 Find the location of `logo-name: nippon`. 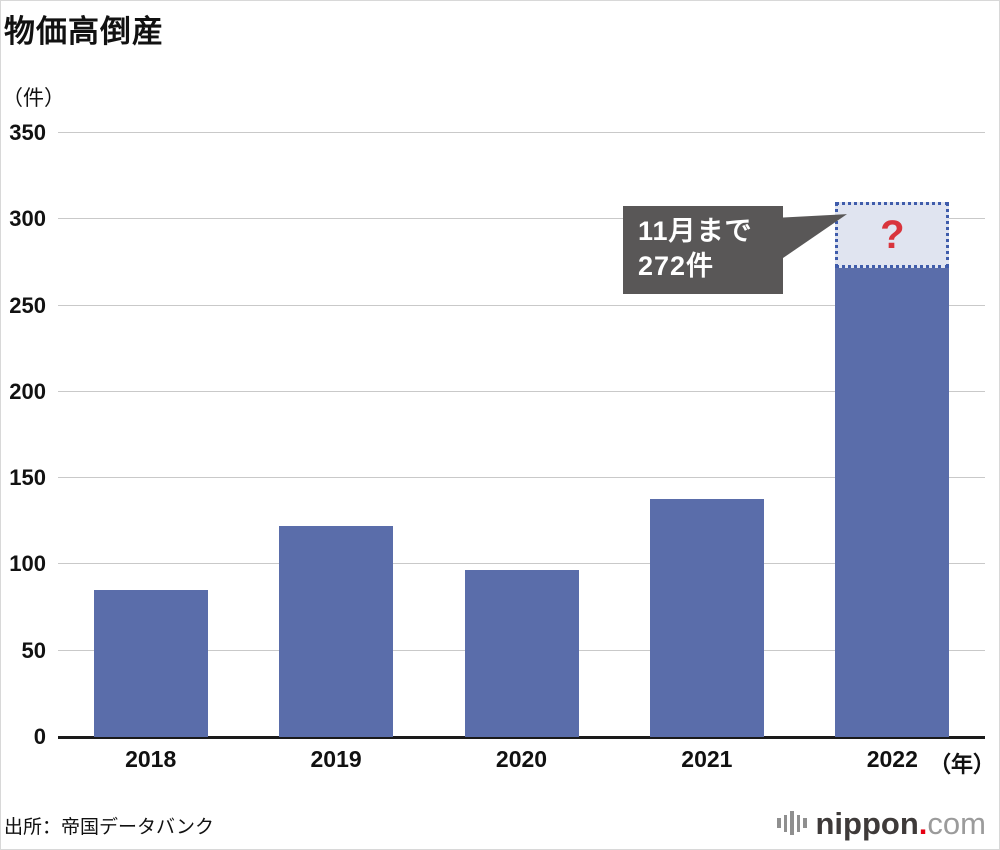

logo-name: nippon is located at coordinates (867, 823).